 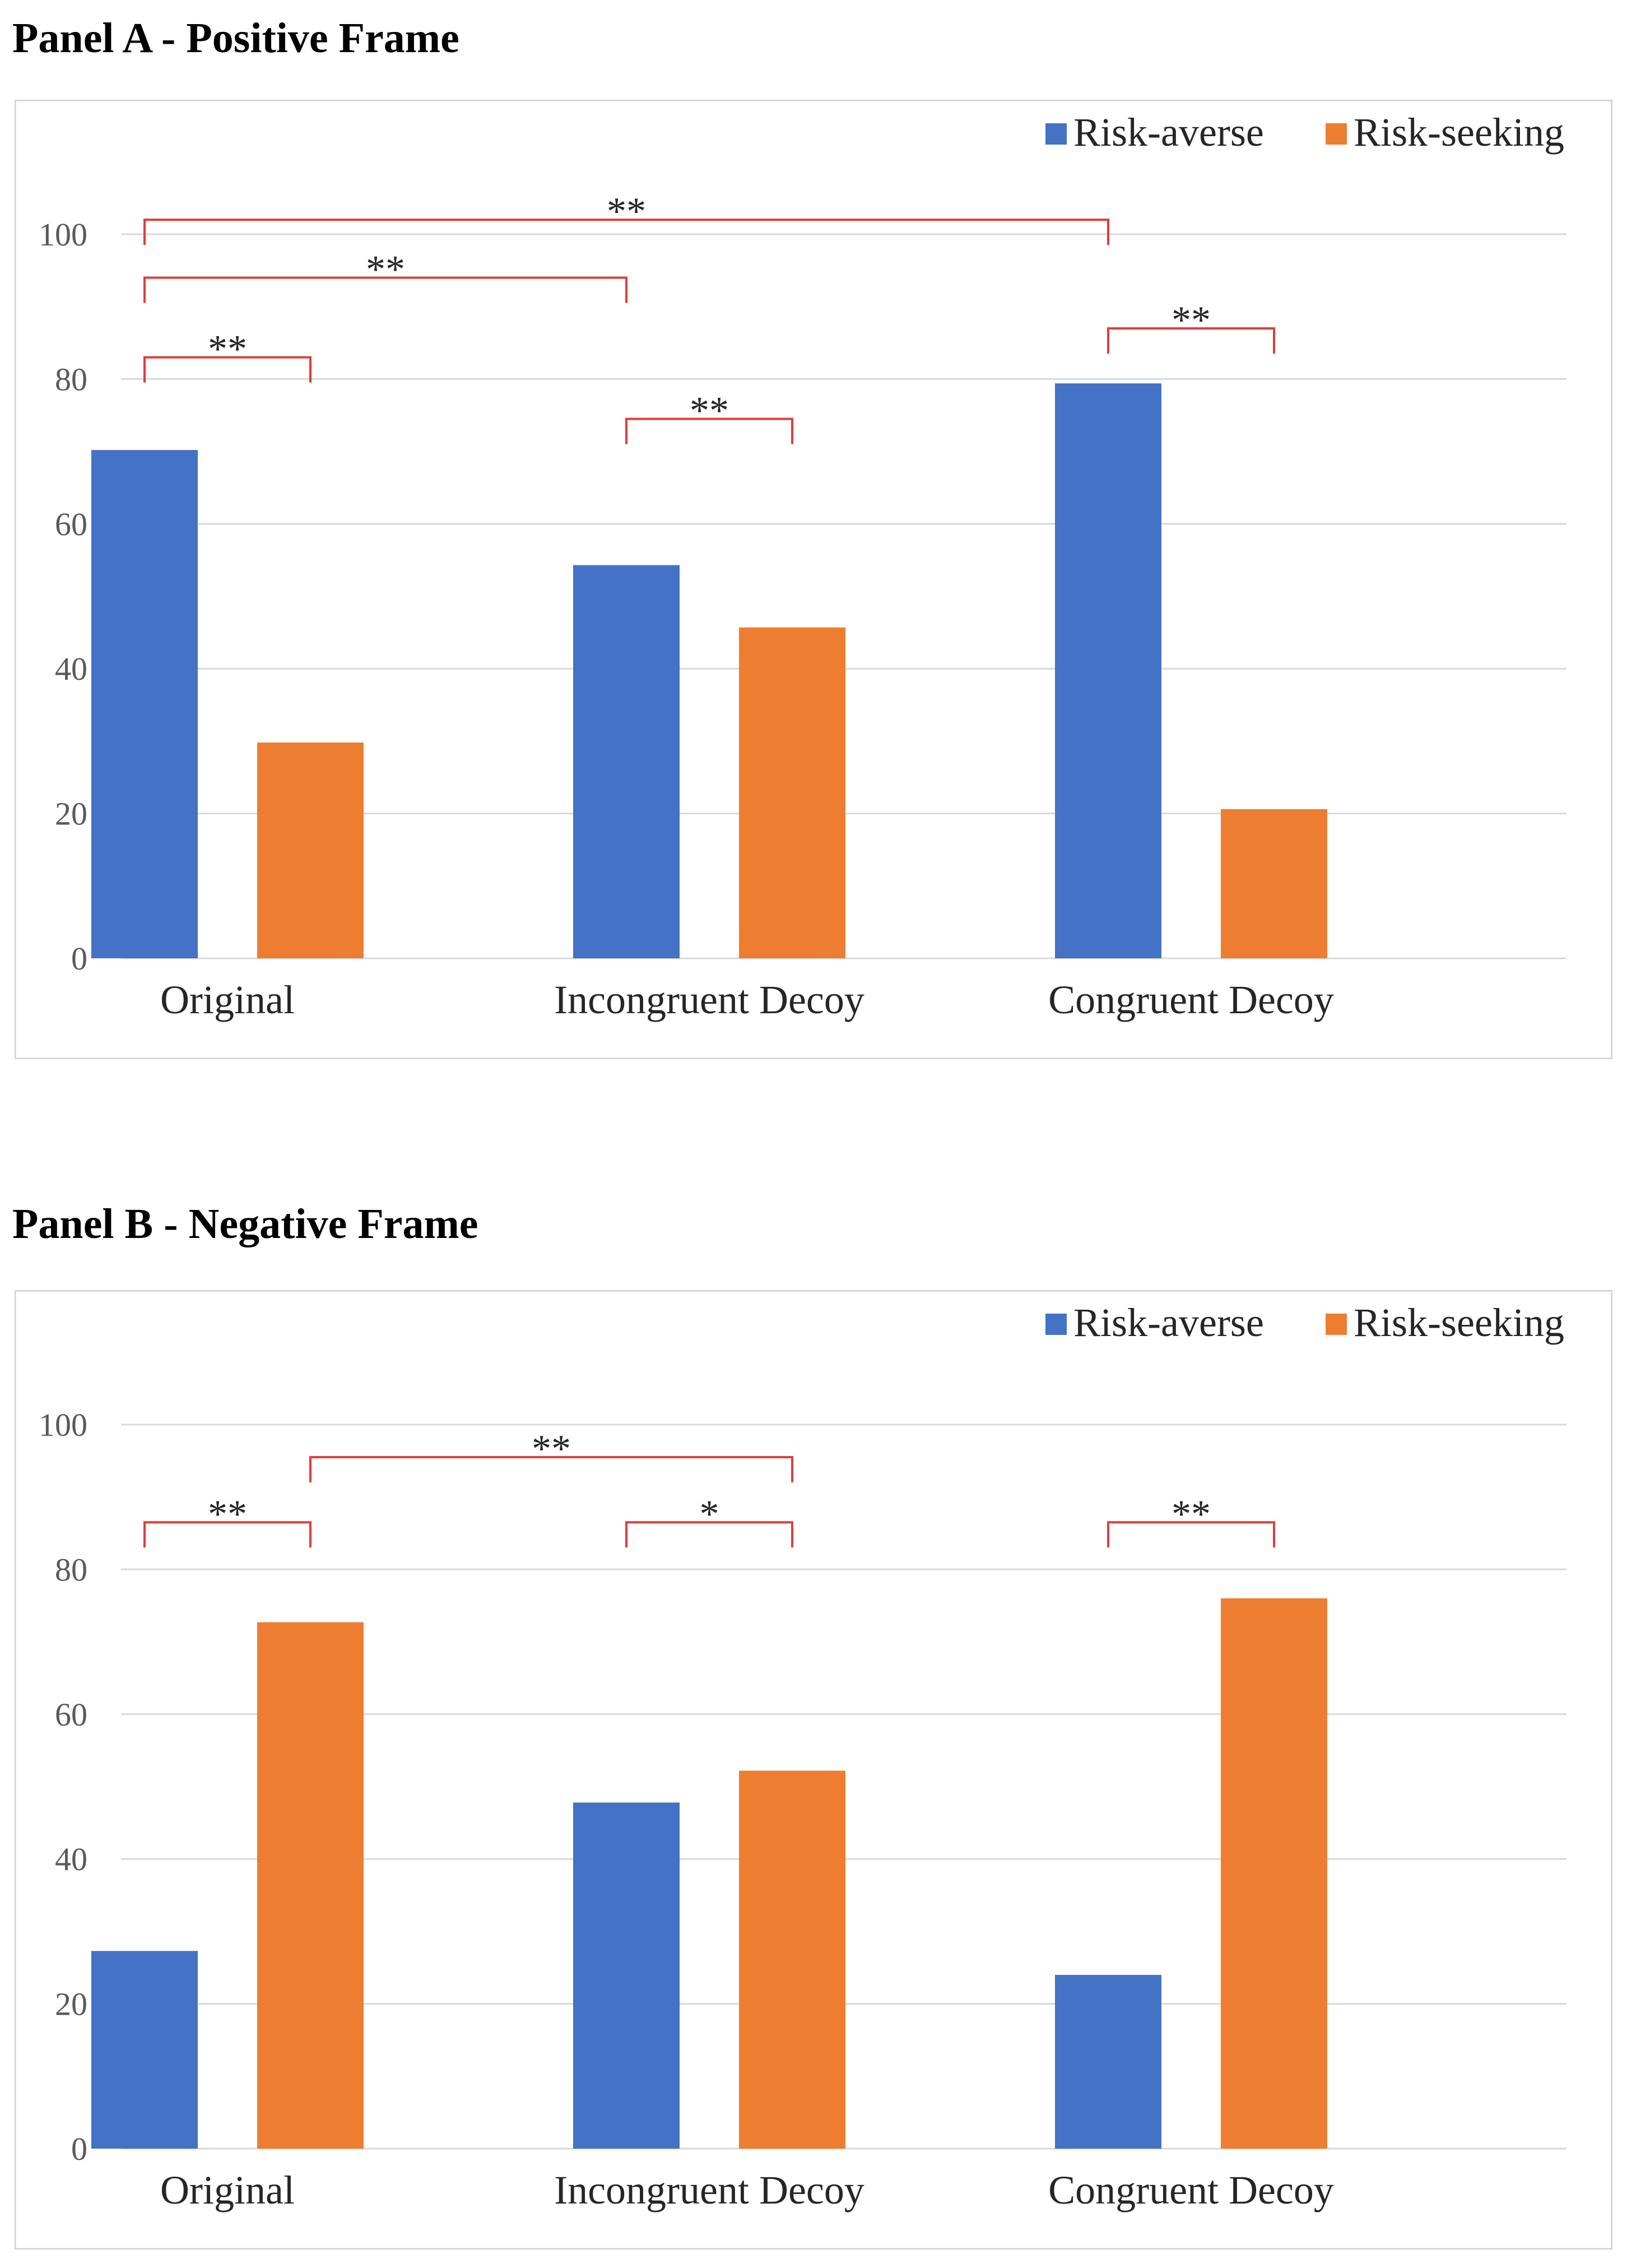 What do you see at coordinates (245, 1224) in the screenshot?
I see `panel-b-title: Panel B - Negative Frame` at bounding box center [245, 1224].